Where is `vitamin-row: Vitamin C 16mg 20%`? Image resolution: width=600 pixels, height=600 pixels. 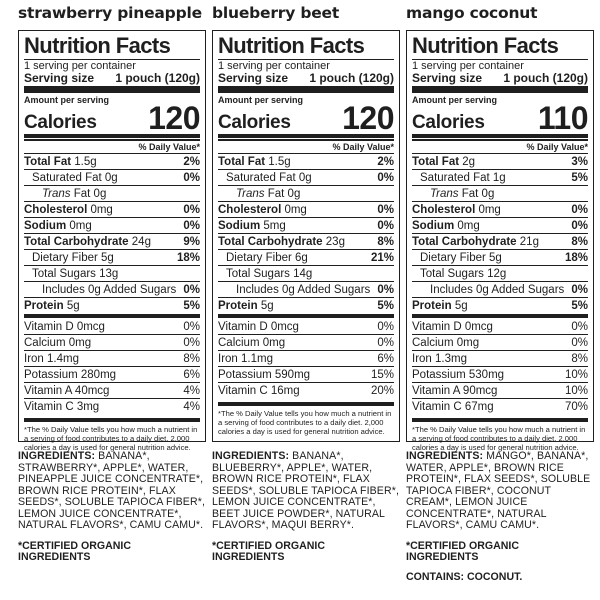
vitamin-row: Vitamin C 16mg 20% is located at coordinates (306, 390).